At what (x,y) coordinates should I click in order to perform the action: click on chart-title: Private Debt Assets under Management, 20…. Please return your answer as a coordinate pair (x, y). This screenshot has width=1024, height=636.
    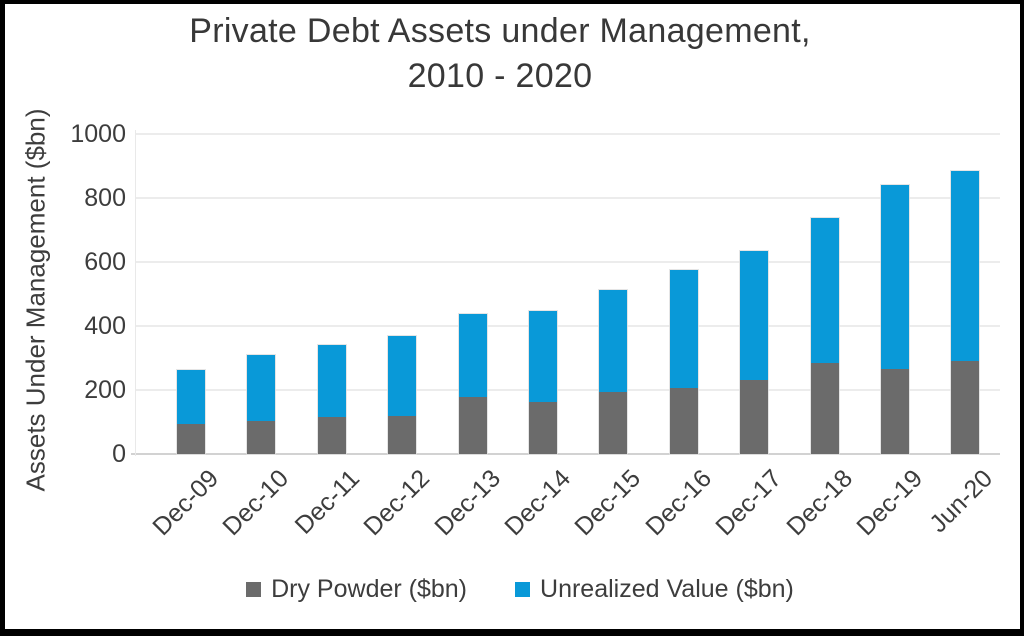
    Looking at the image, I should click on (500, 54).